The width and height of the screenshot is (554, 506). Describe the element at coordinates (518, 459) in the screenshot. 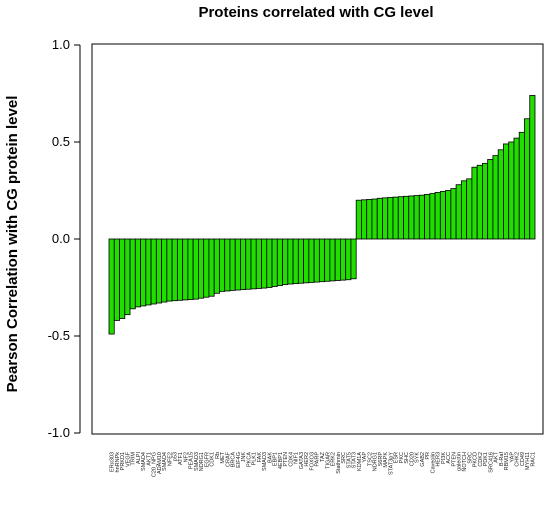

I see `x-category-label: CHK2` at that location.